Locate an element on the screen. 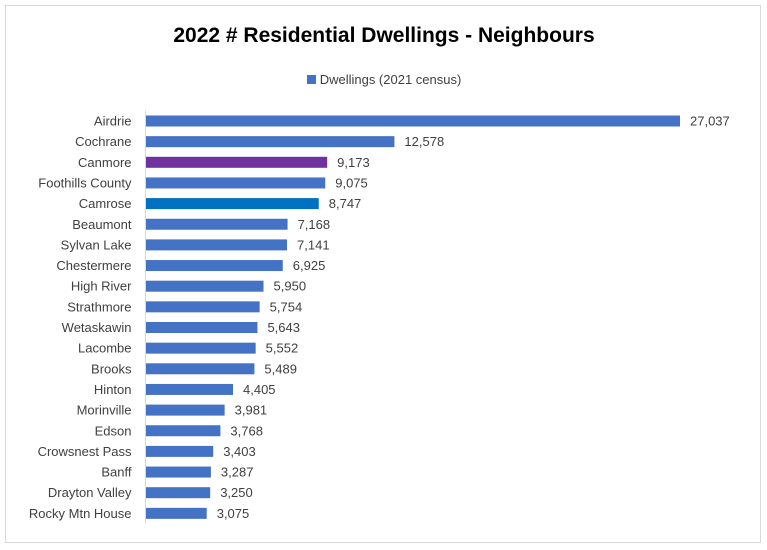 This screenshot has width=767, height=550. category-label: Chestermere is located at coordinates (93, 265).